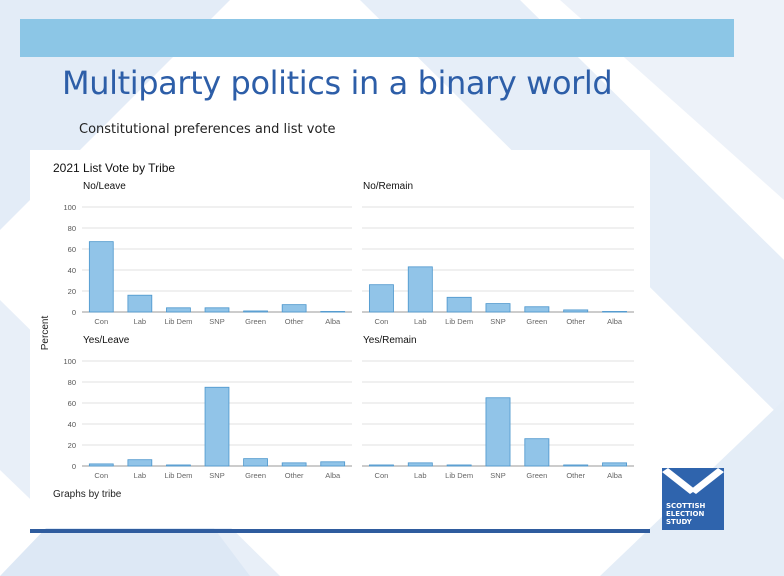  I want to click on panel-title: No/Remain, so click(388, 186).